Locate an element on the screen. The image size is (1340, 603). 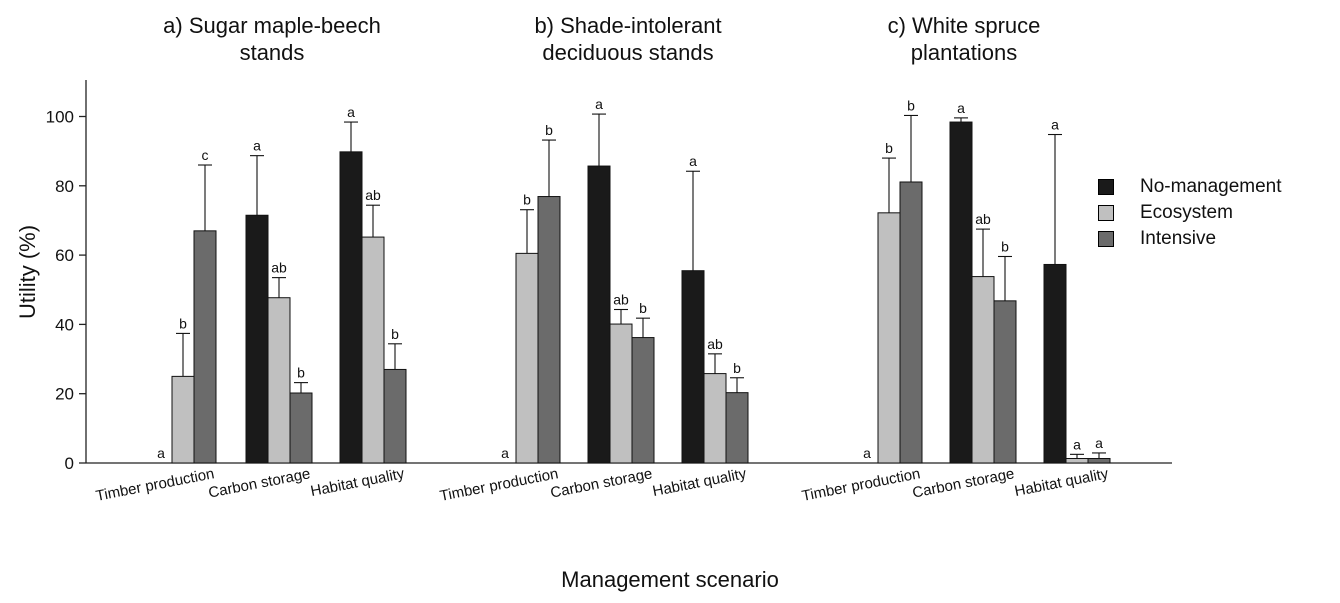
legend-swatch-ecosystem is located at coordinates (1106, 213).